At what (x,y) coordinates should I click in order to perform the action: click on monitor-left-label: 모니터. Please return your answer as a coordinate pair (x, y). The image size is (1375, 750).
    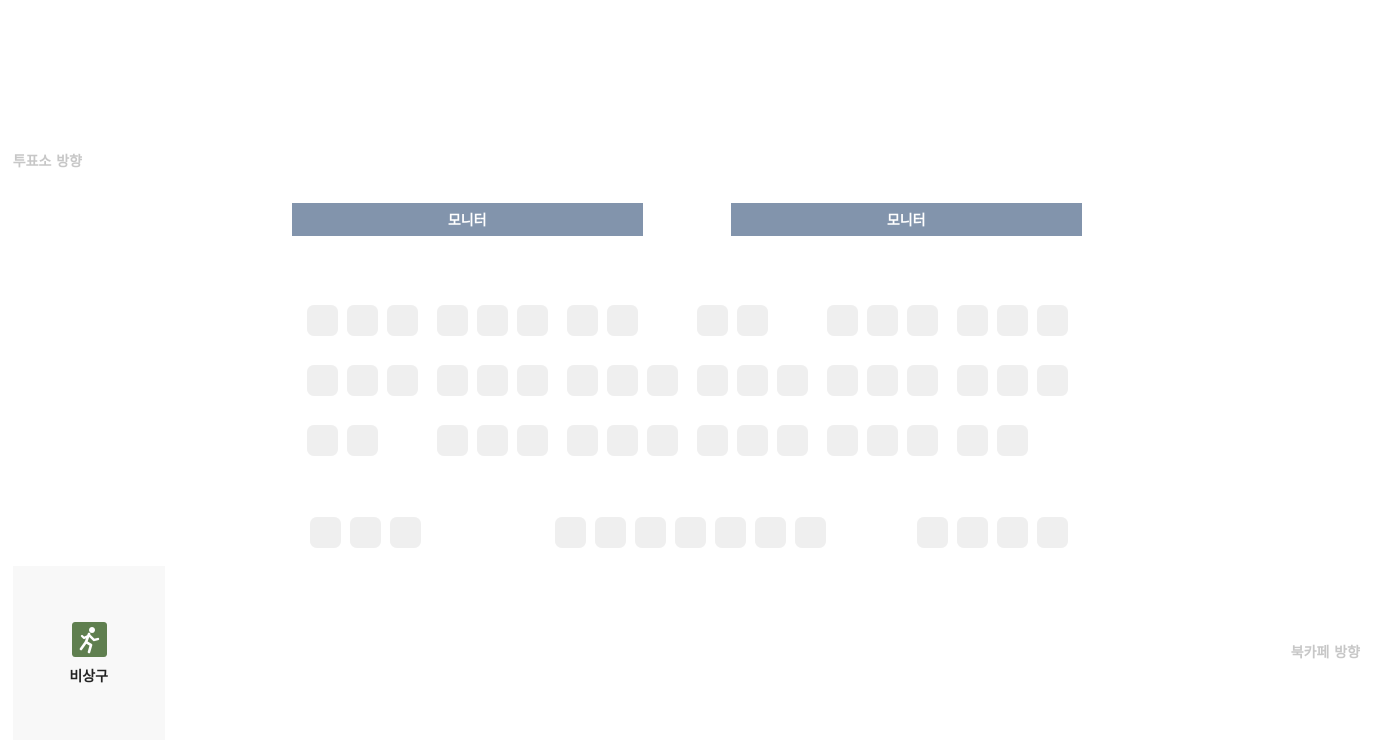
    Looking at the image, I should click on (467, 220).